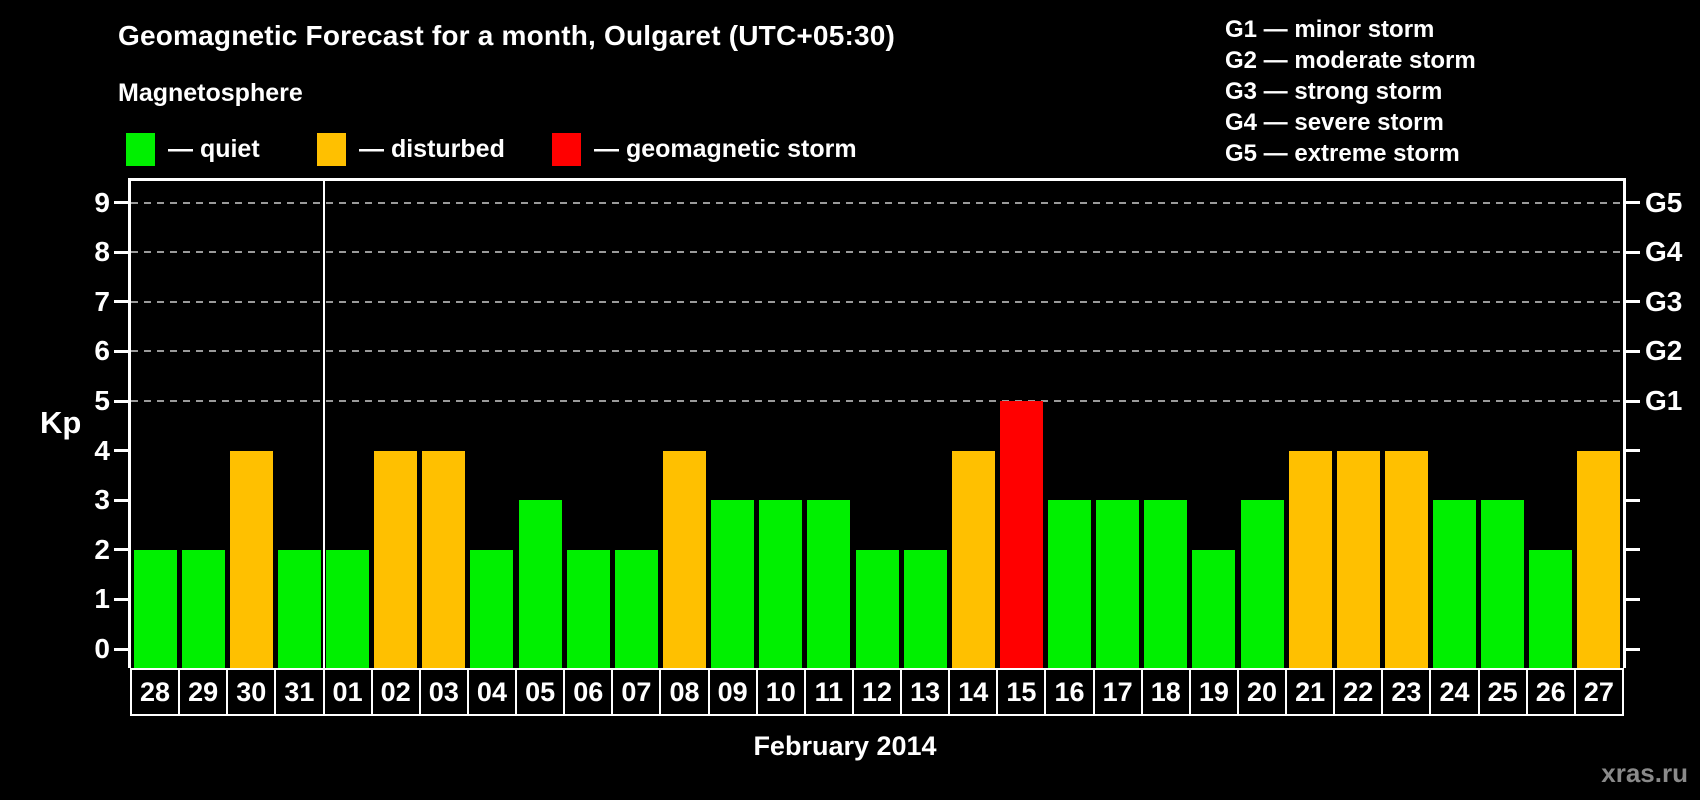 Image resolution: width=1700 pixels, height=800 pixels. I want to click on day-label-27: 27, so click(1598, 692).